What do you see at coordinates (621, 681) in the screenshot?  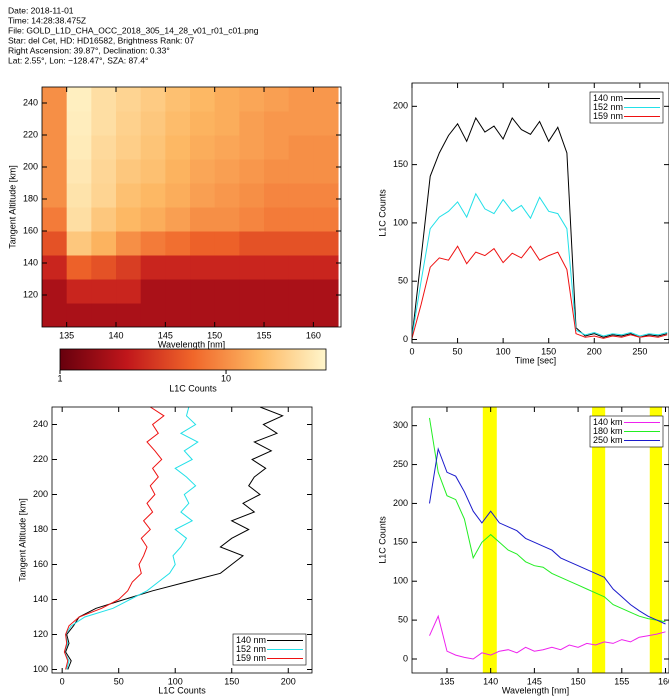 I see `x-tick-label: 155` at bounding box center [621, 681].